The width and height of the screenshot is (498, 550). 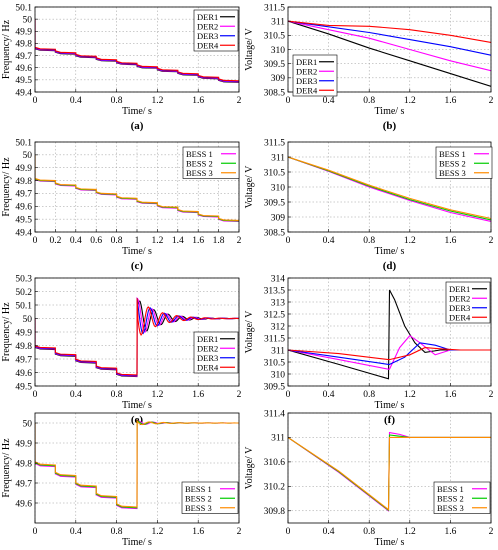 I want to click on panel-caption: (b), so click(x=390, y=126).